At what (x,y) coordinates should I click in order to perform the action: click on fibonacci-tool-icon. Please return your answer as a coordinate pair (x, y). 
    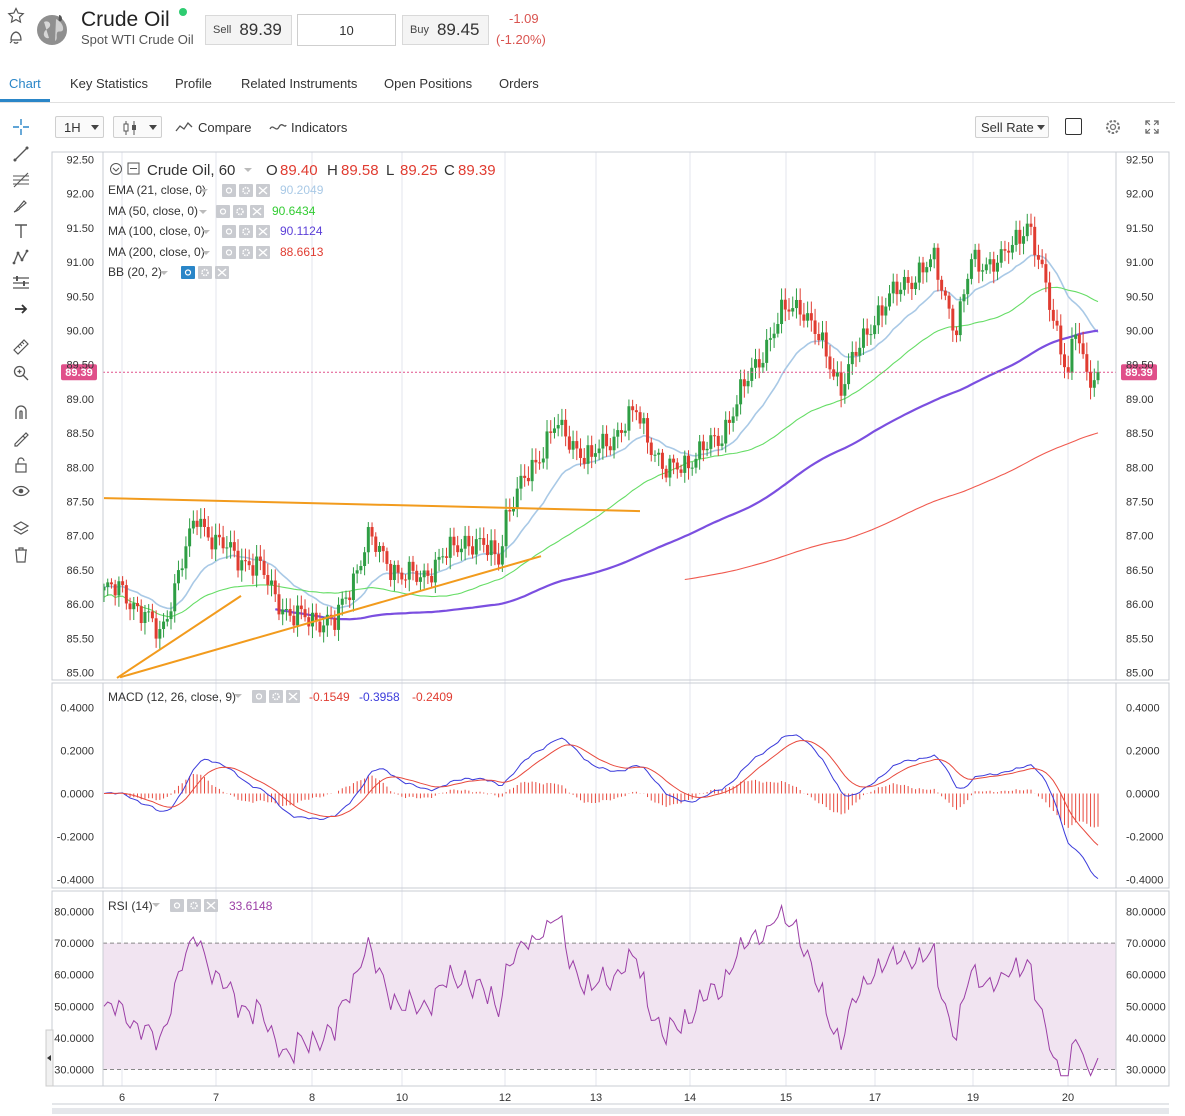
    Looking at the image, I should click on (21, 180).